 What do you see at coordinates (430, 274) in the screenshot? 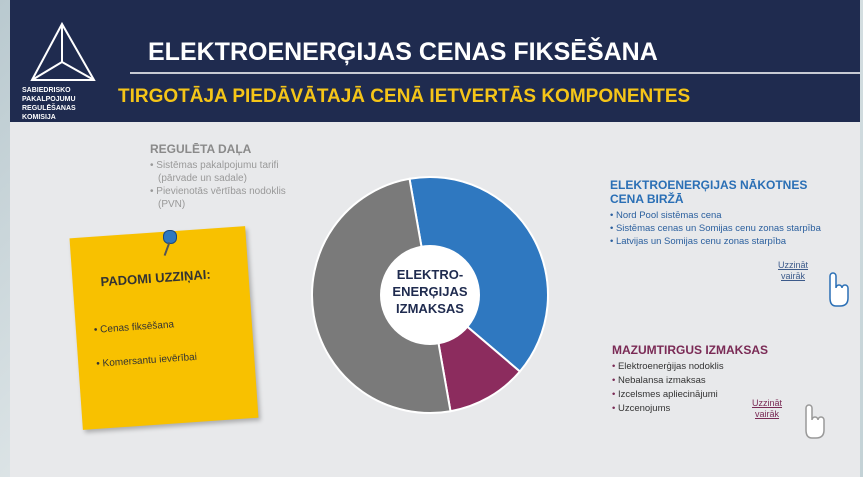
I see `label-line: ELEKTRO-` at bounding box center [430, 274].